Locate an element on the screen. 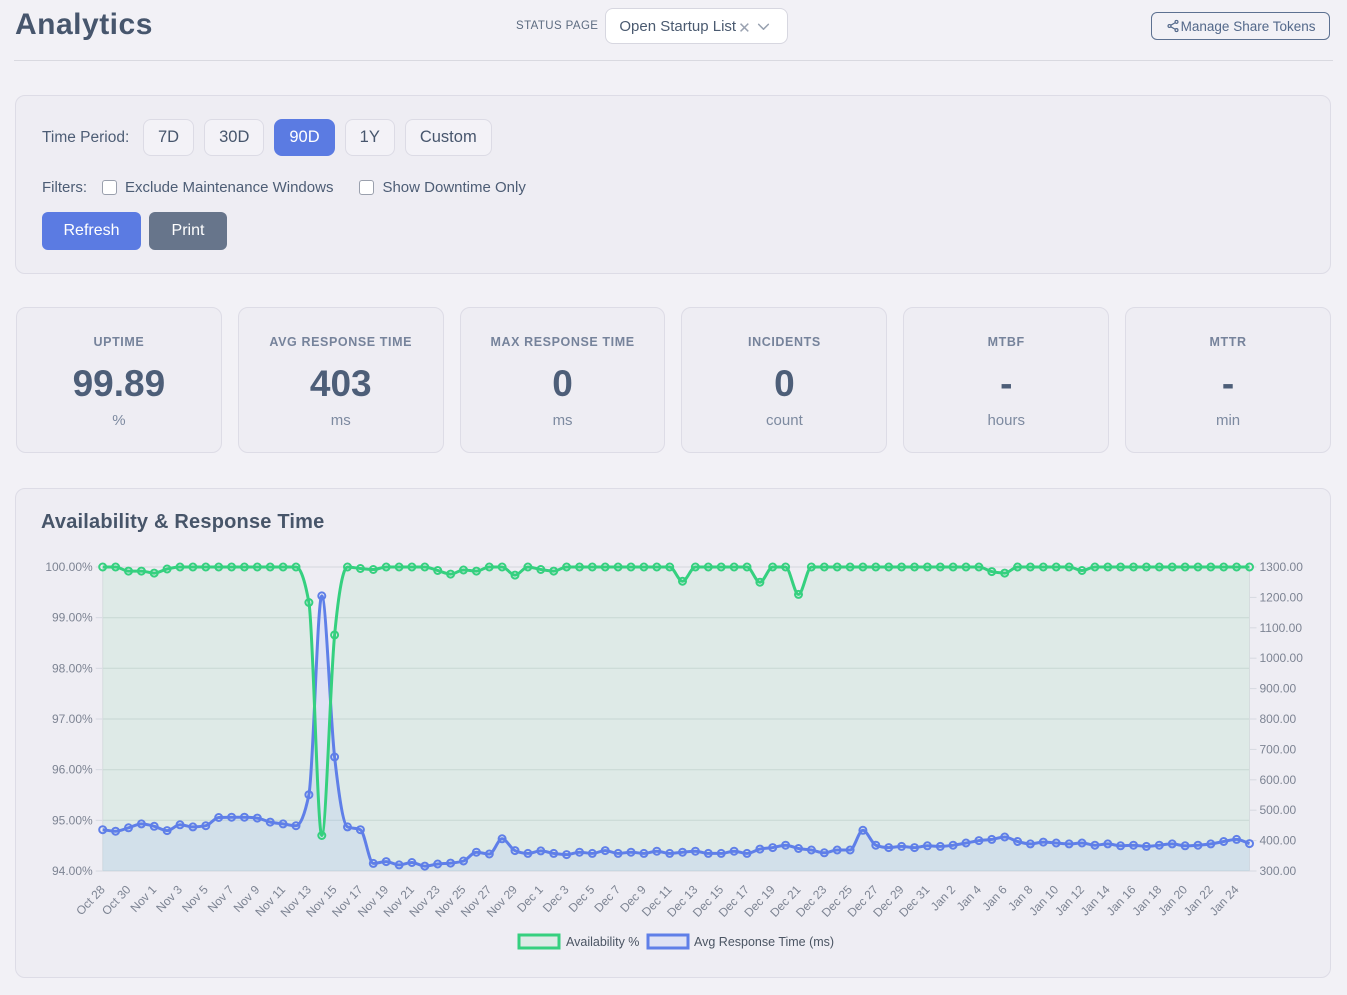 The image size is (1347, 995). svg-text: 95.00% is located at coordinates (72, 820).